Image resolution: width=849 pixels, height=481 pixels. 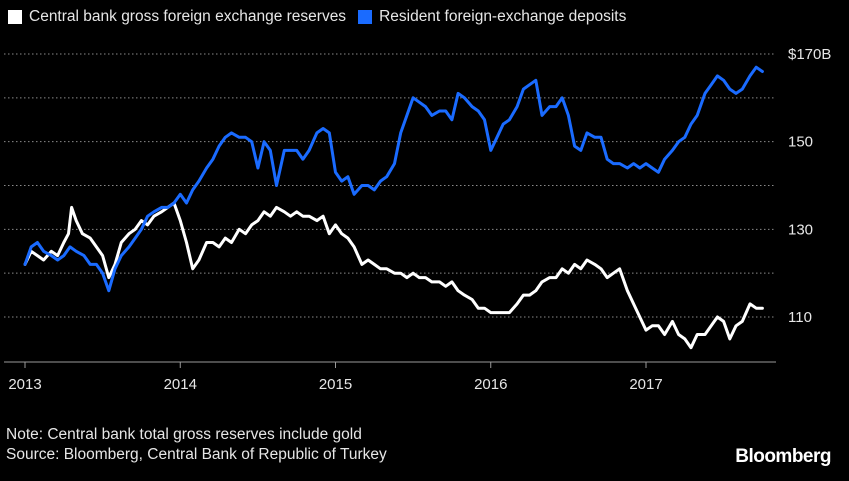 What do you see at coordinates (800, 142) in the screenshot?
I see `y-tick-label: 150` at bounding box center [800, 142].